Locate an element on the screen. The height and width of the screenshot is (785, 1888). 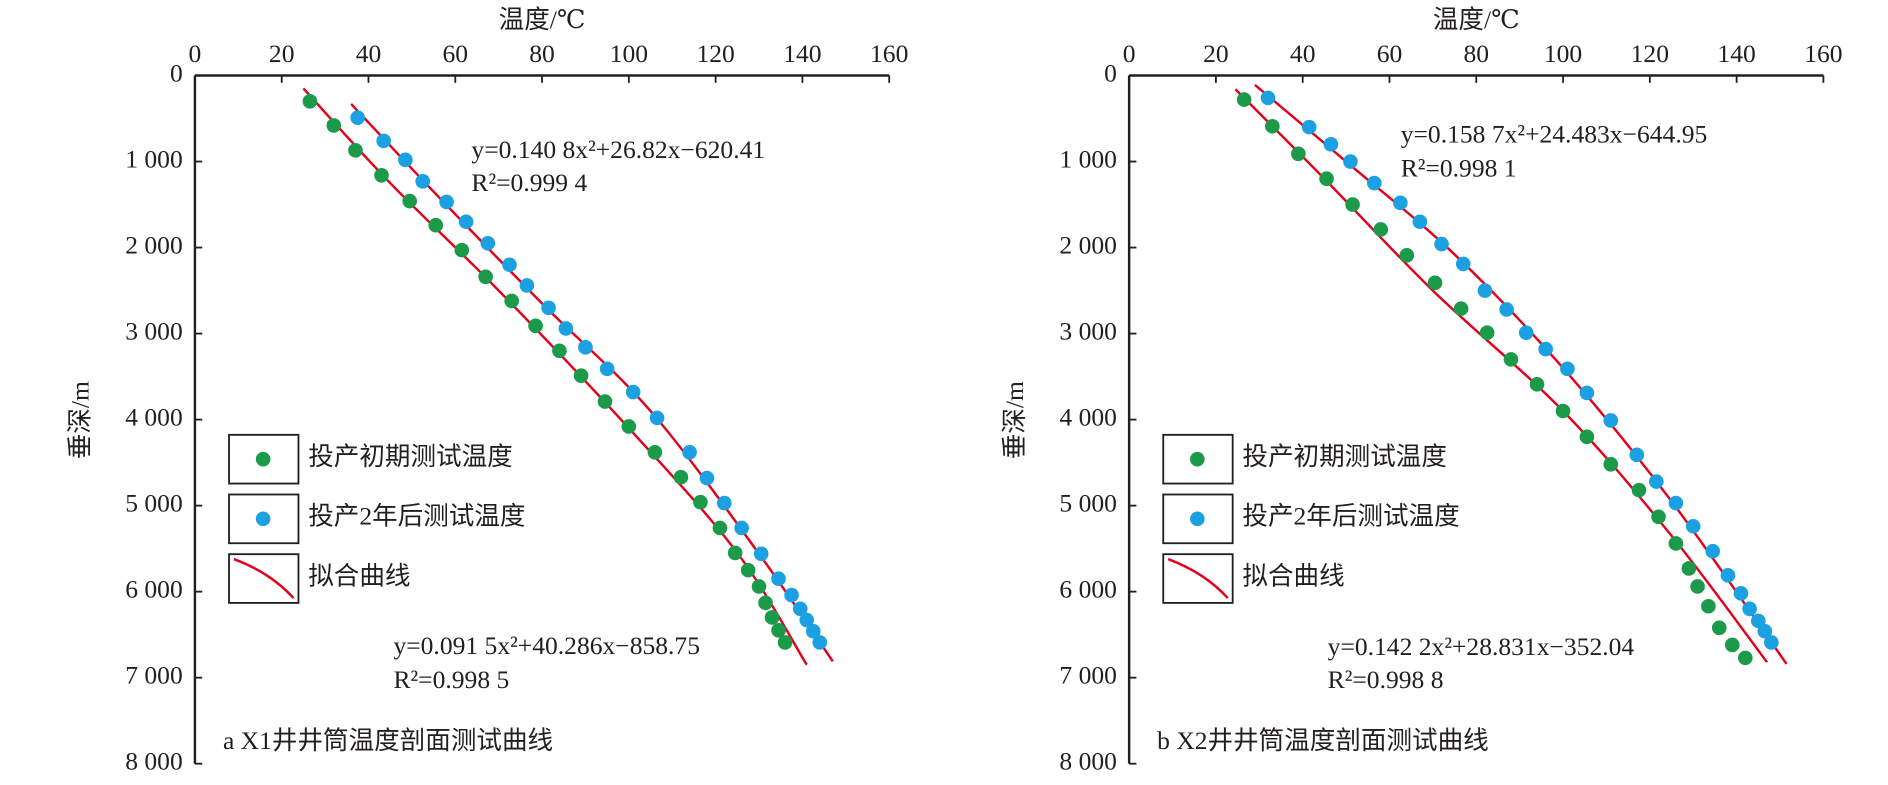
y-tick-label: 0 is located at coordinates (1110, 72).